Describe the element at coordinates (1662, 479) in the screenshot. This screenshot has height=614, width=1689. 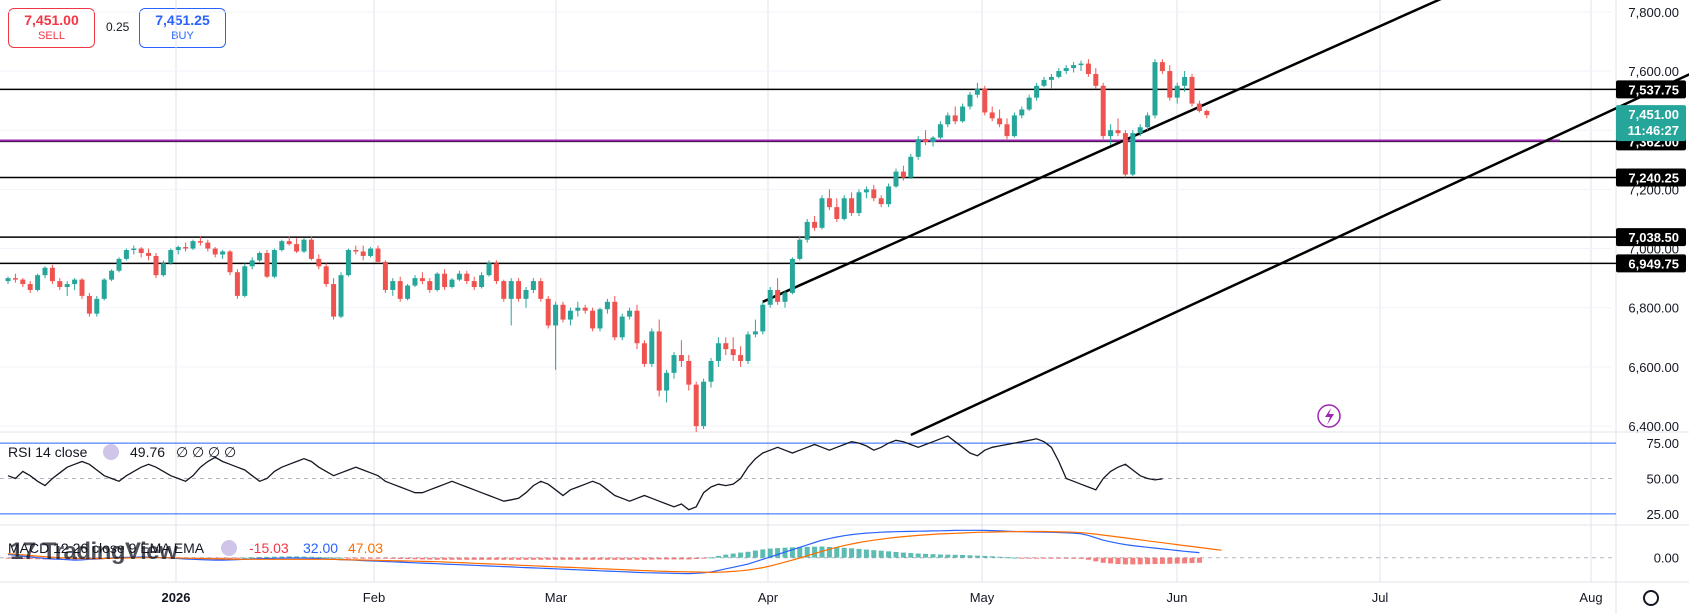
I see `rsi-axis-label: 50.00` at that location.